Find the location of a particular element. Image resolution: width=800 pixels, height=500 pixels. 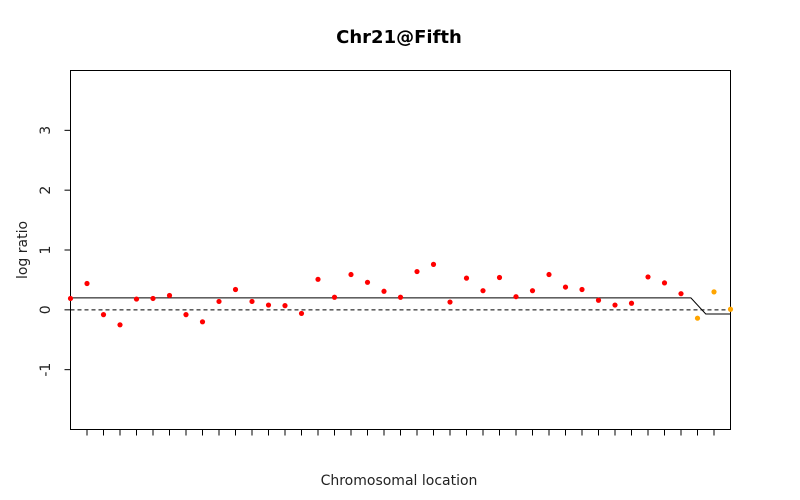

y-tick-label: 3 is located at coordinates (46, 130).